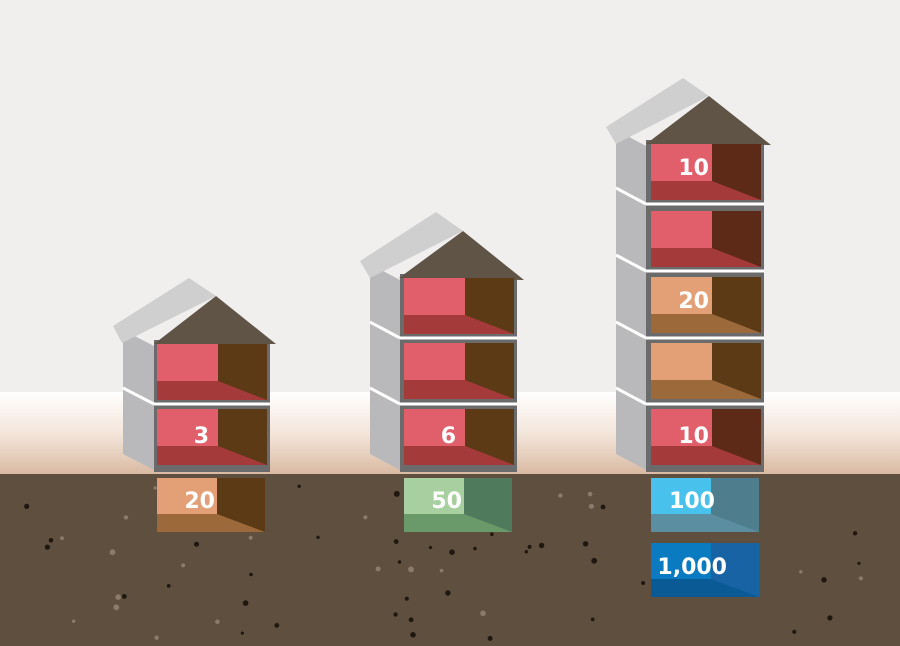 The height and width of the screenshot is (646, 900). I want to click on building-right: 10 20 10 100, so click(688, 337).